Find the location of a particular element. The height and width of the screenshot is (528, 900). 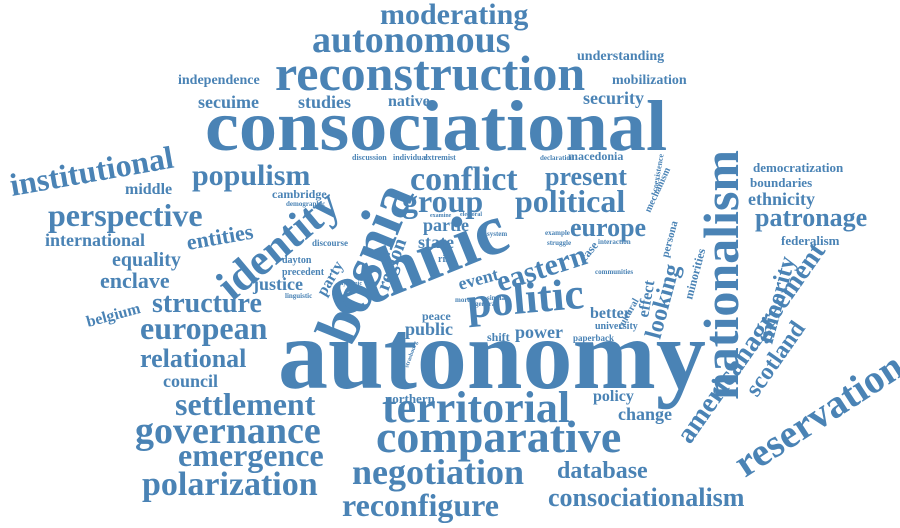

word-power: power is located at coordinates (539, 332).